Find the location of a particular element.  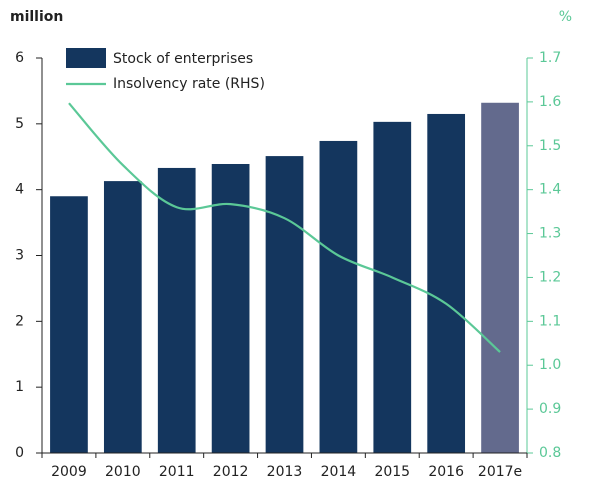

y-tick-label: 5 is located at coordinates (19, 124).